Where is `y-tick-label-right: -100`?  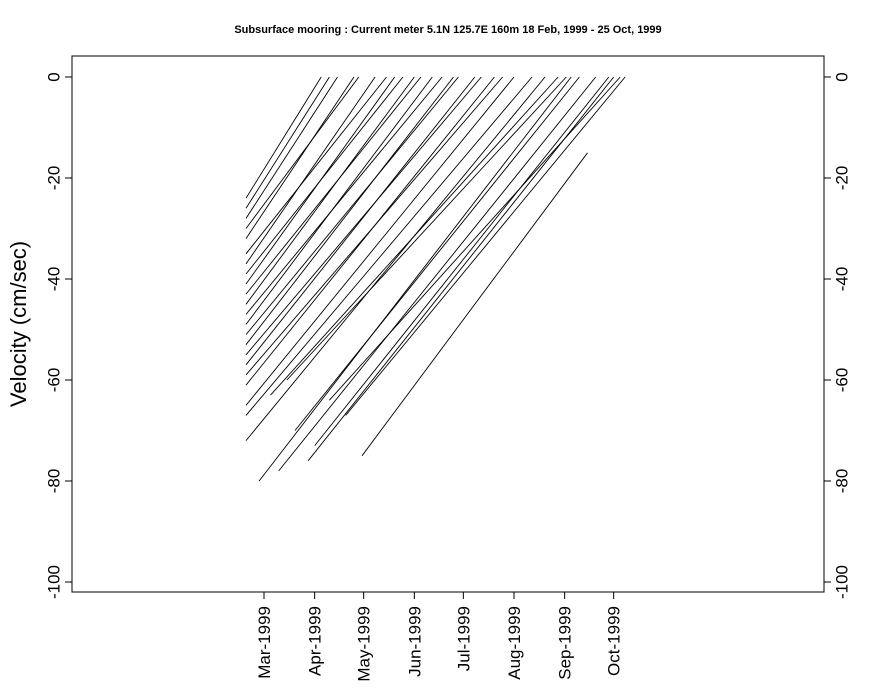
y-tick-label-right: -100 is located at coordinates (841, 582).